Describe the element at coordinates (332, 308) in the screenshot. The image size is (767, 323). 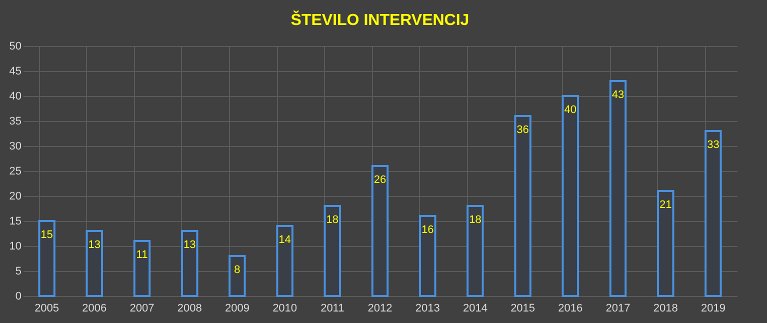
I see `x-tick-label: 2011` at that location.